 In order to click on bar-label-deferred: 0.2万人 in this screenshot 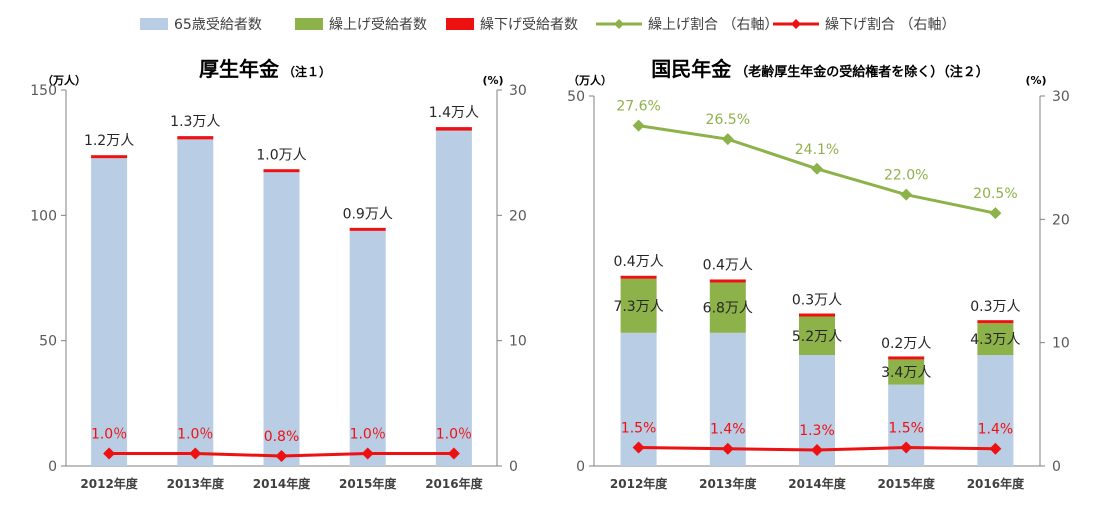, I will do `click(906, 344)`.